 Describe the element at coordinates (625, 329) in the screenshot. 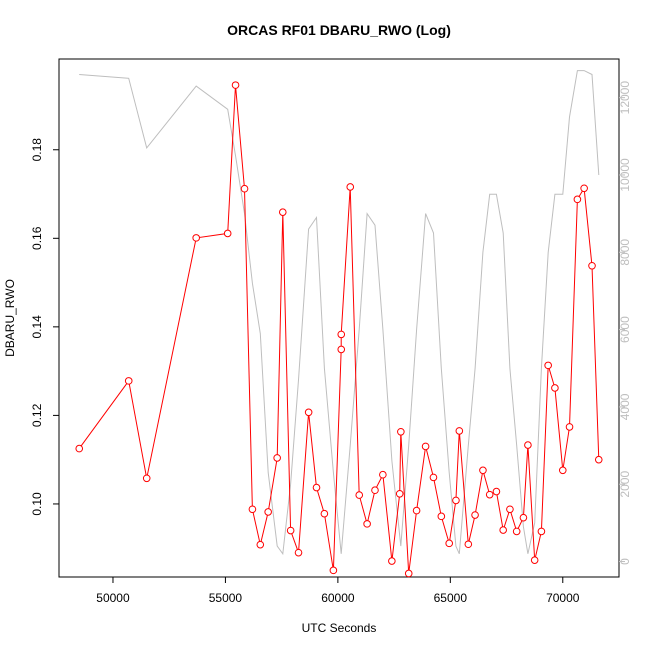

I see `y2-tick-label: 6000` at that location.